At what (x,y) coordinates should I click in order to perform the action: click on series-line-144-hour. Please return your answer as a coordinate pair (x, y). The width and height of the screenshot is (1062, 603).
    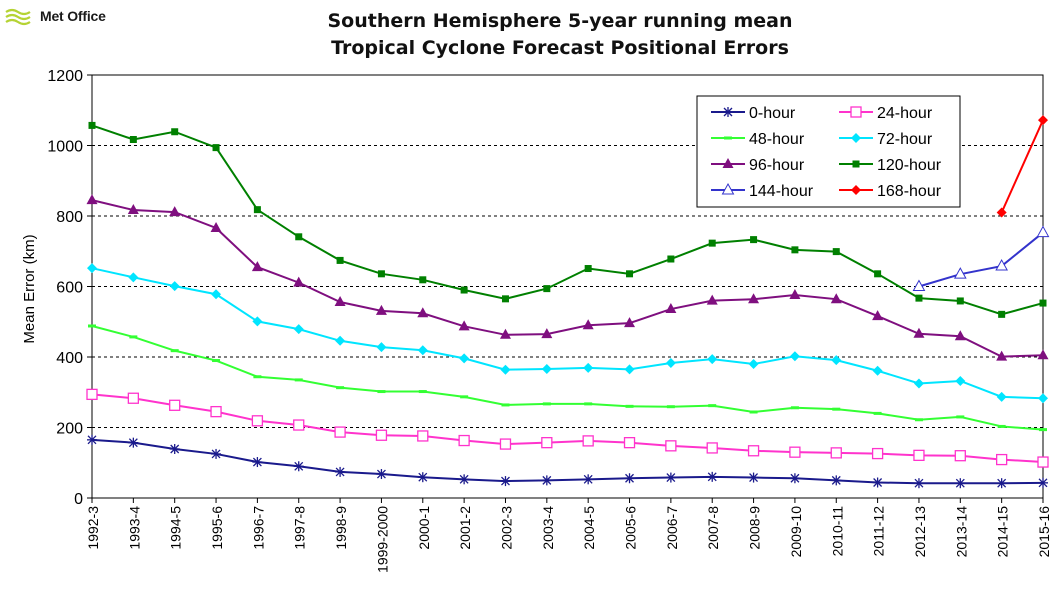
    Looking at the image, I should click on (981, 259).